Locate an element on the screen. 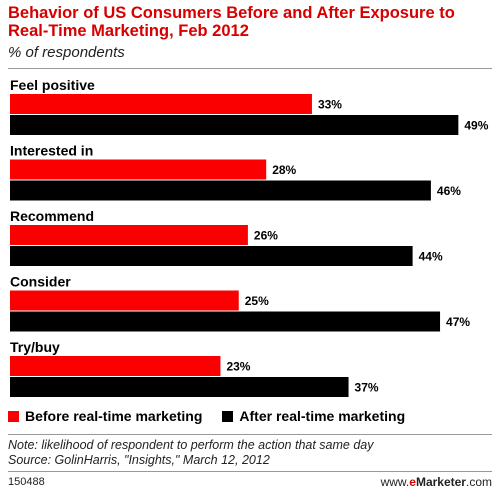 The width and height of the screenshot is (500, 497). legend-item-after: After real-time marketing is located at coordinates (313, 416).